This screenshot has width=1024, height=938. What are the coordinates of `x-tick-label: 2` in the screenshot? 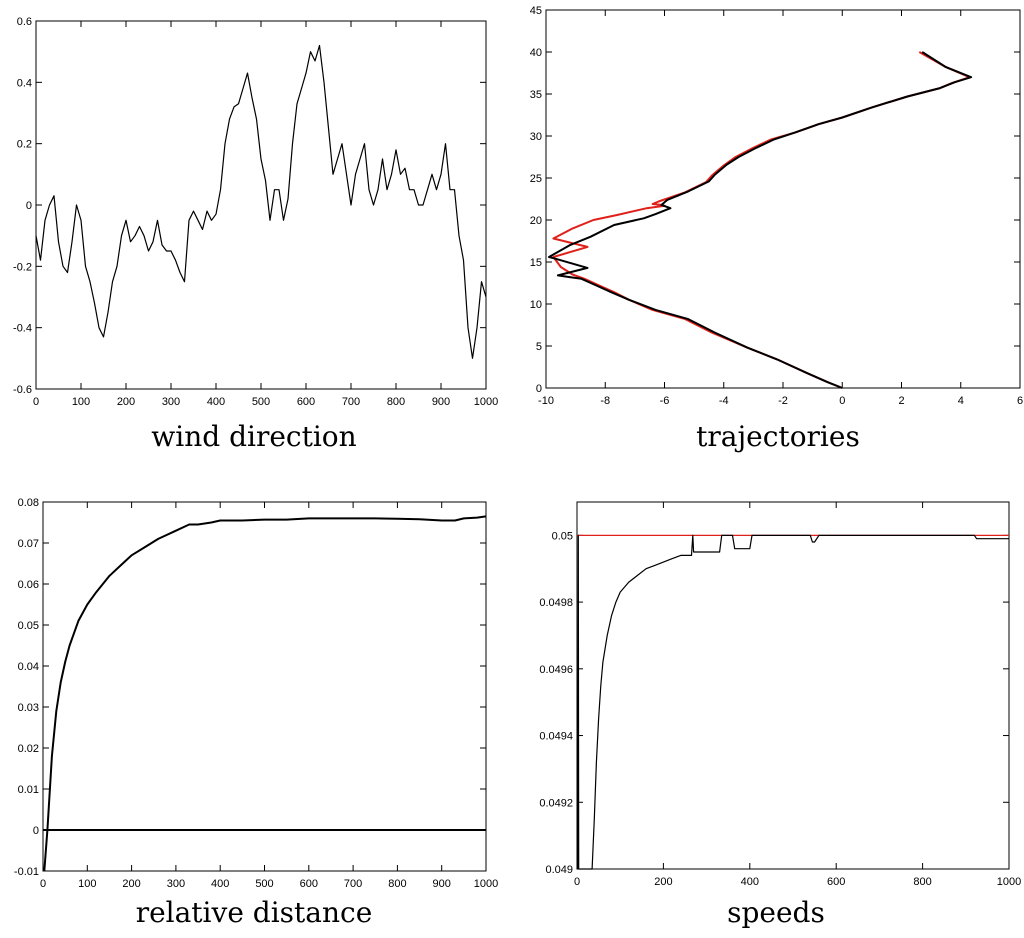 It's located at (901, 401).